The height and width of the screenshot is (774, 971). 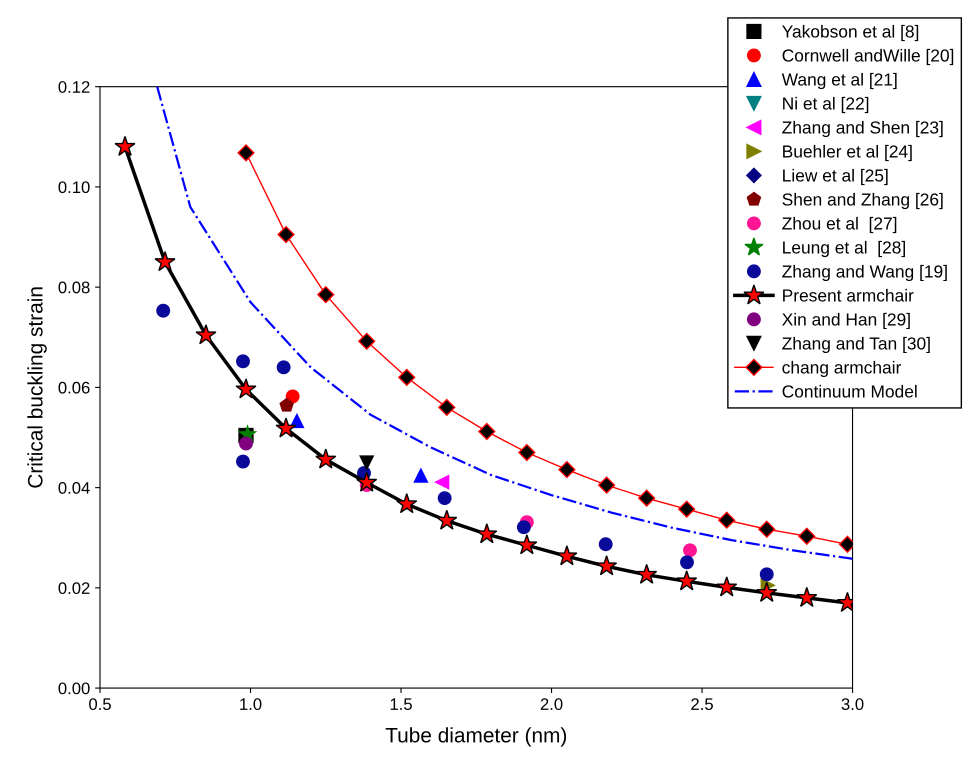 I want to click on x-axis-title: Tube diameter (nm), so click(x=476, y=737).